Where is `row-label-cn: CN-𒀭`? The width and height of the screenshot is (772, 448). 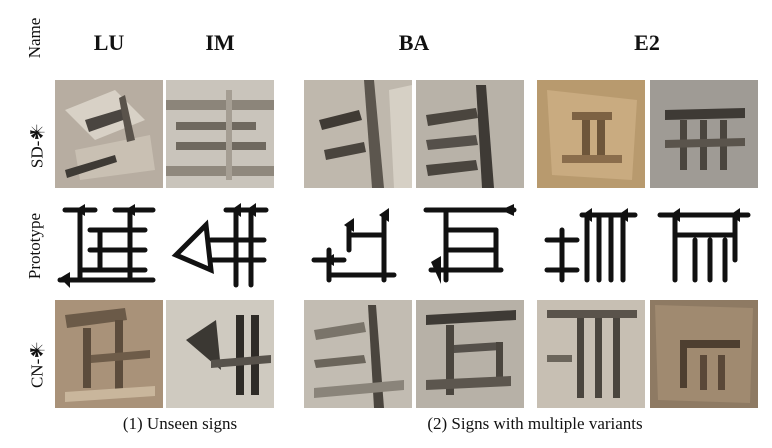 row-label-cn: CN-𒀭 is located at coordinates (37, 364).